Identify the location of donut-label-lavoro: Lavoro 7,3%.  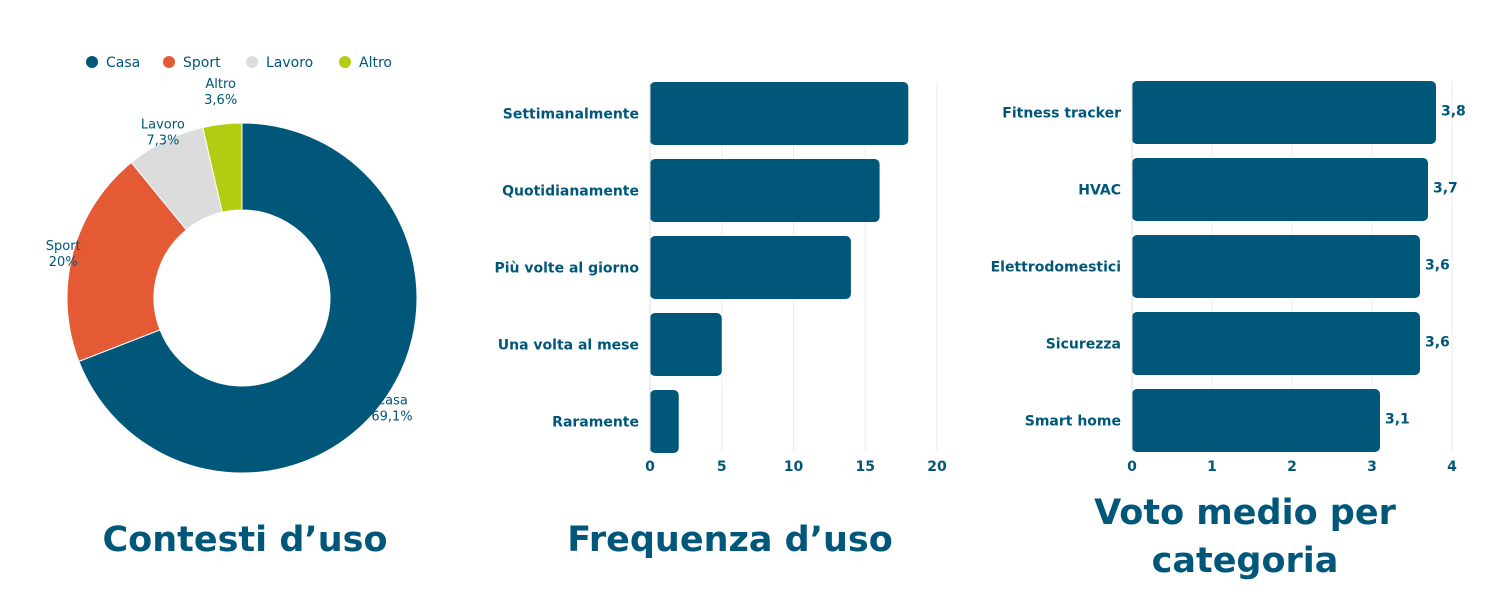
(163, 132).